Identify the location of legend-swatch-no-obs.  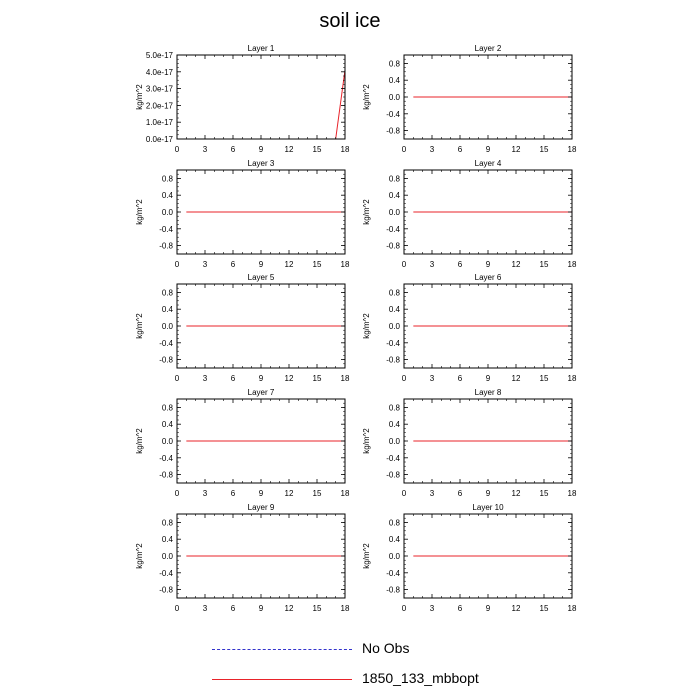
(282, 649).